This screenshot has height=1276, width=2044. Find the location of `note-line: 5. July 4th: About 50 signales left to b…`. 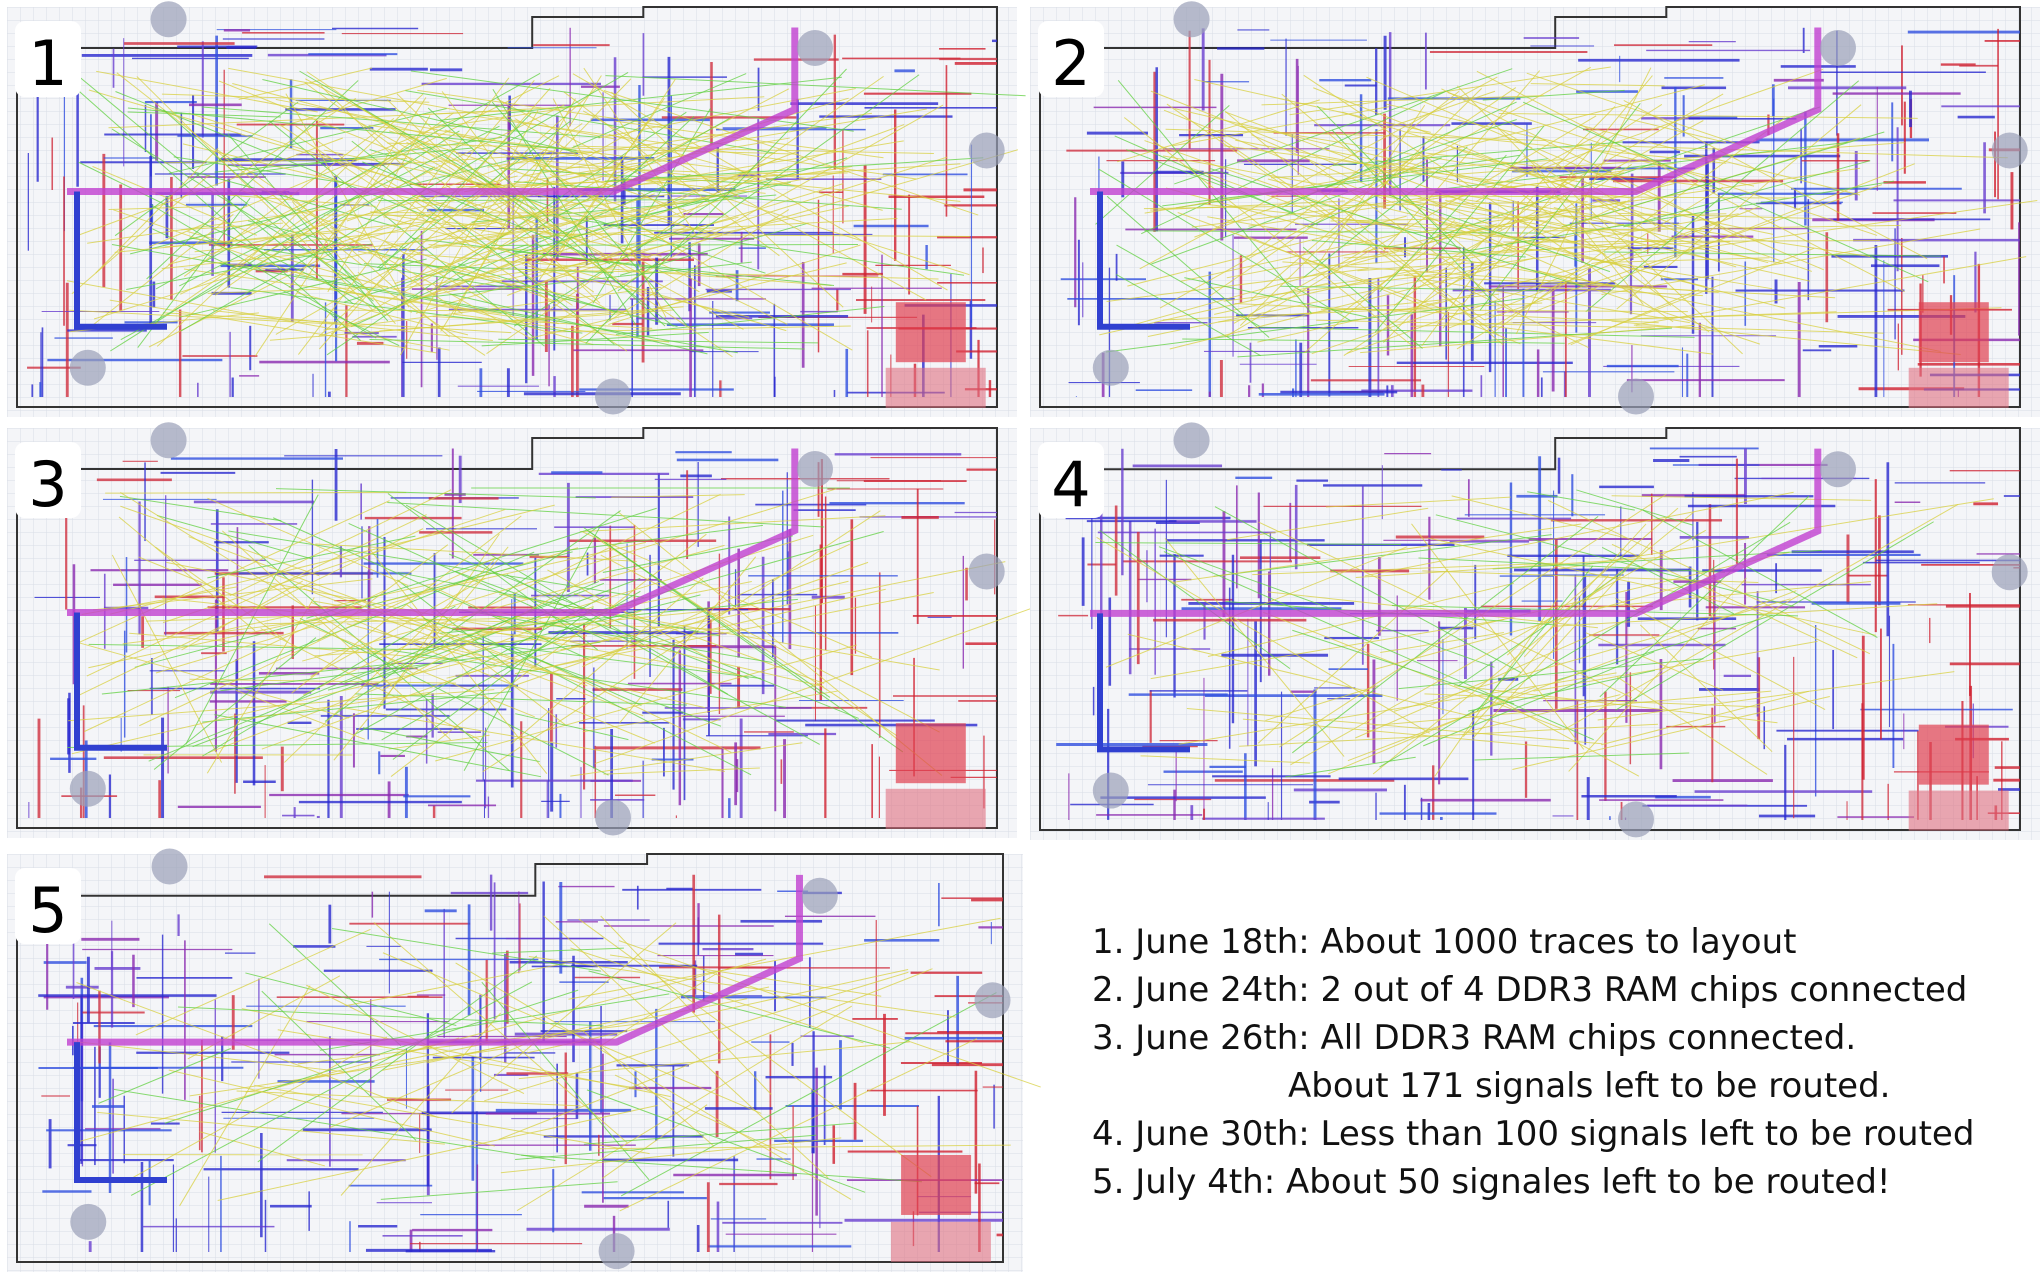

note-line: 5. July 4th: About 50 signales left to b… is located at coordinates (1491, 1182).